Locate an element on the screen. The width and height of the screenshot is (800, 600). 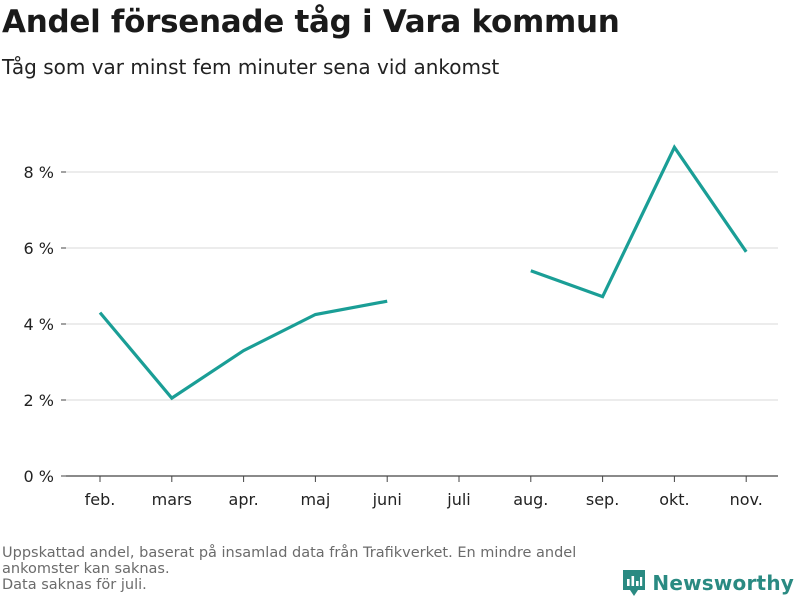
footnote-line-2: ankomster kan saknas. is located at coordinates (86, 569).